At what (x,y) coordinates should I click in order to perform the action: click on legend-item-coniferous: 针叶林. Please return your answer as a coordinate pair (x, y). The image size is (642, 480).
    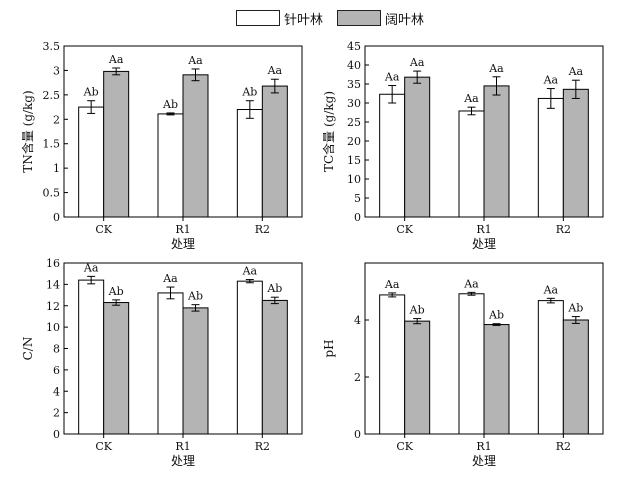
    Looking at the image, I should click on (279, 18).